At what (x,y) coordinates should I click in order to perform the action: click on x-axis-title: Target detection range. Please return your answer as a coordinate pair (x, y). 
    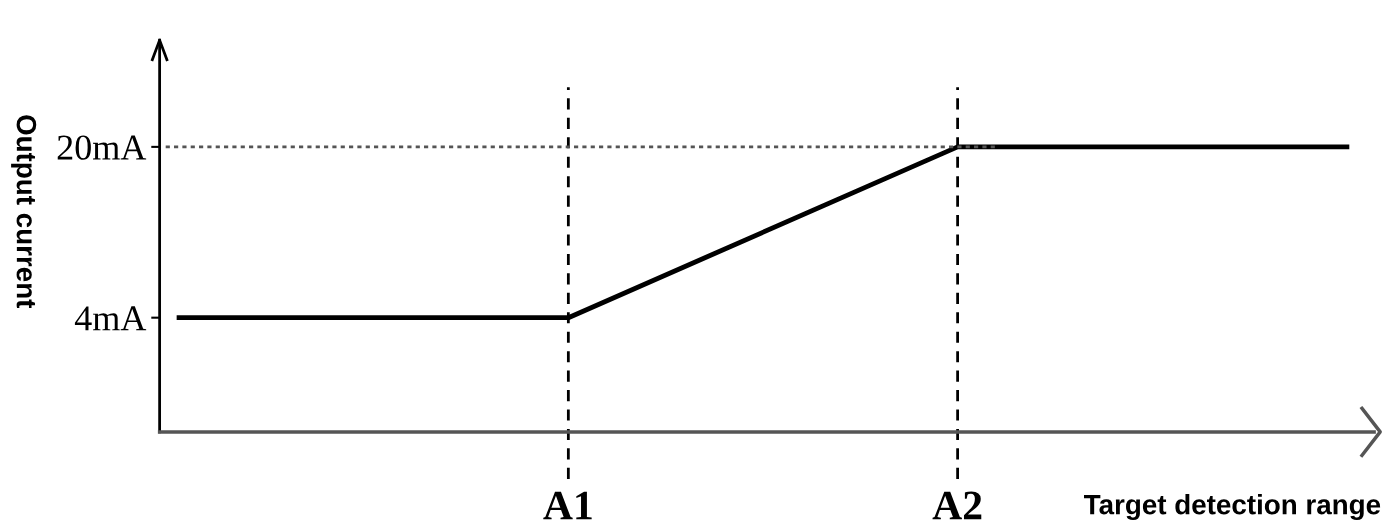
    Looking at the image, I should click on (1232, 507).